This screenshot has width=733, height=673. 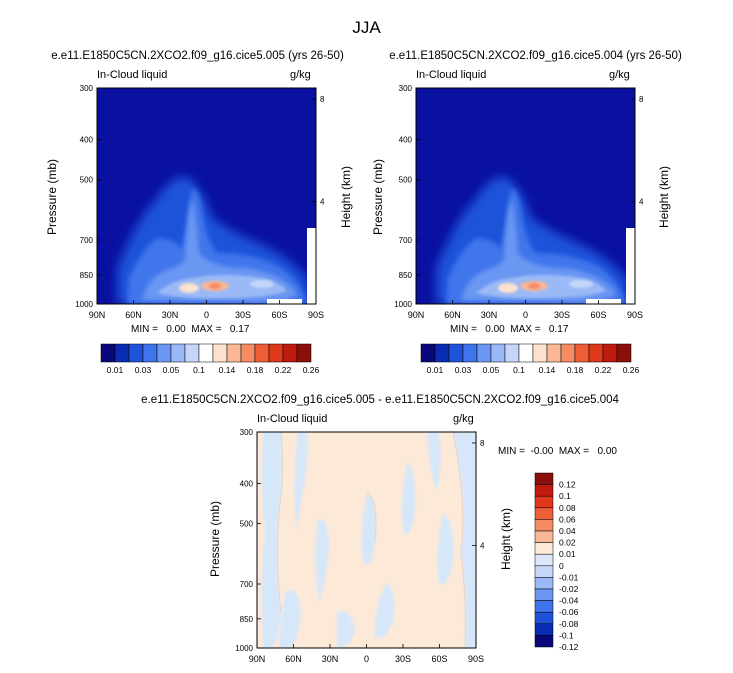 What do you see at coordinates (569, 589) in the screenshot?
I see `colorbar-label: -0.02` at bounding box center [569, 589].